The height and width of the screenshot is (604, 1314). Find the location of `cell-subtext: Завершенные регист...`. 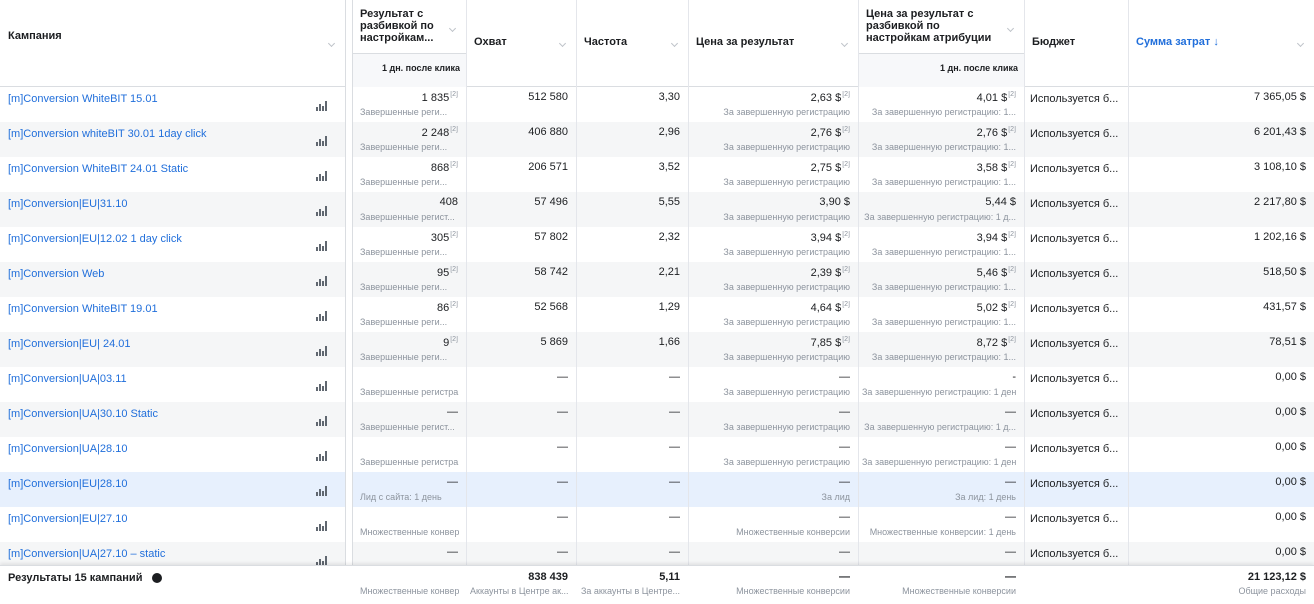

cell-subtext: Завершенные регист... is located at coordinates (407, 427).